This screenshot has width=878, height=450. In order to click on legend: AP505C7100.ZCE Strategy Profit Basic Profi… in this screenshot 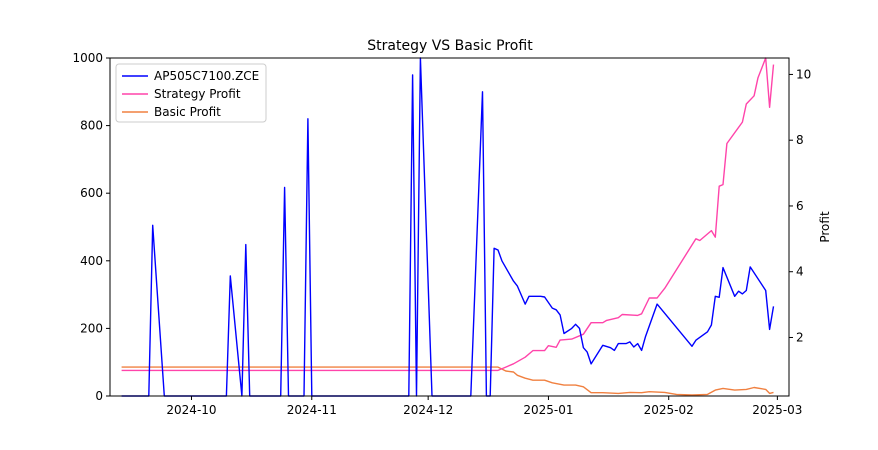, I will do `click(191, 93)`.